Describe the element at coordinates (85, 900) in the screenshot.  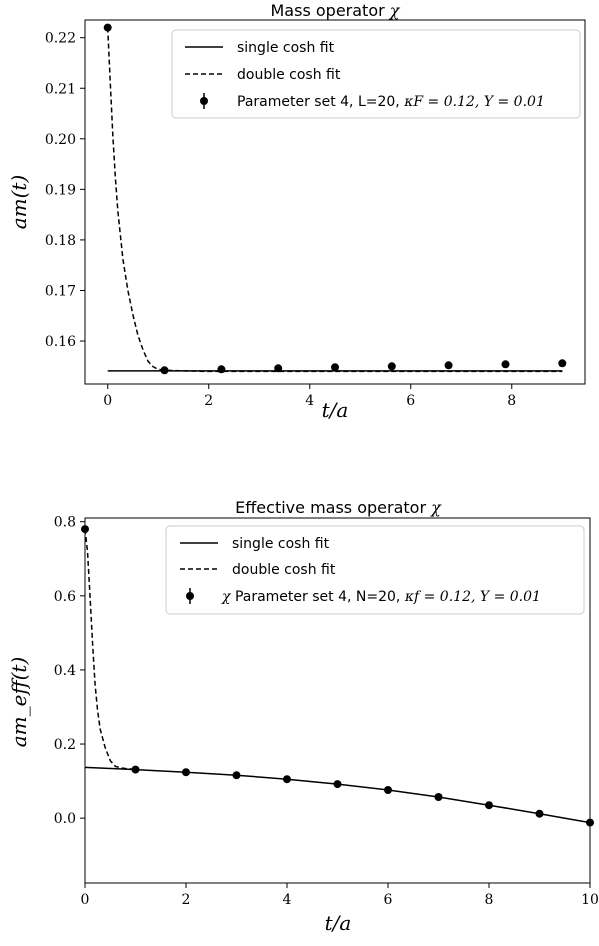
I see `chart2-x-tick-label: 0` at that location.